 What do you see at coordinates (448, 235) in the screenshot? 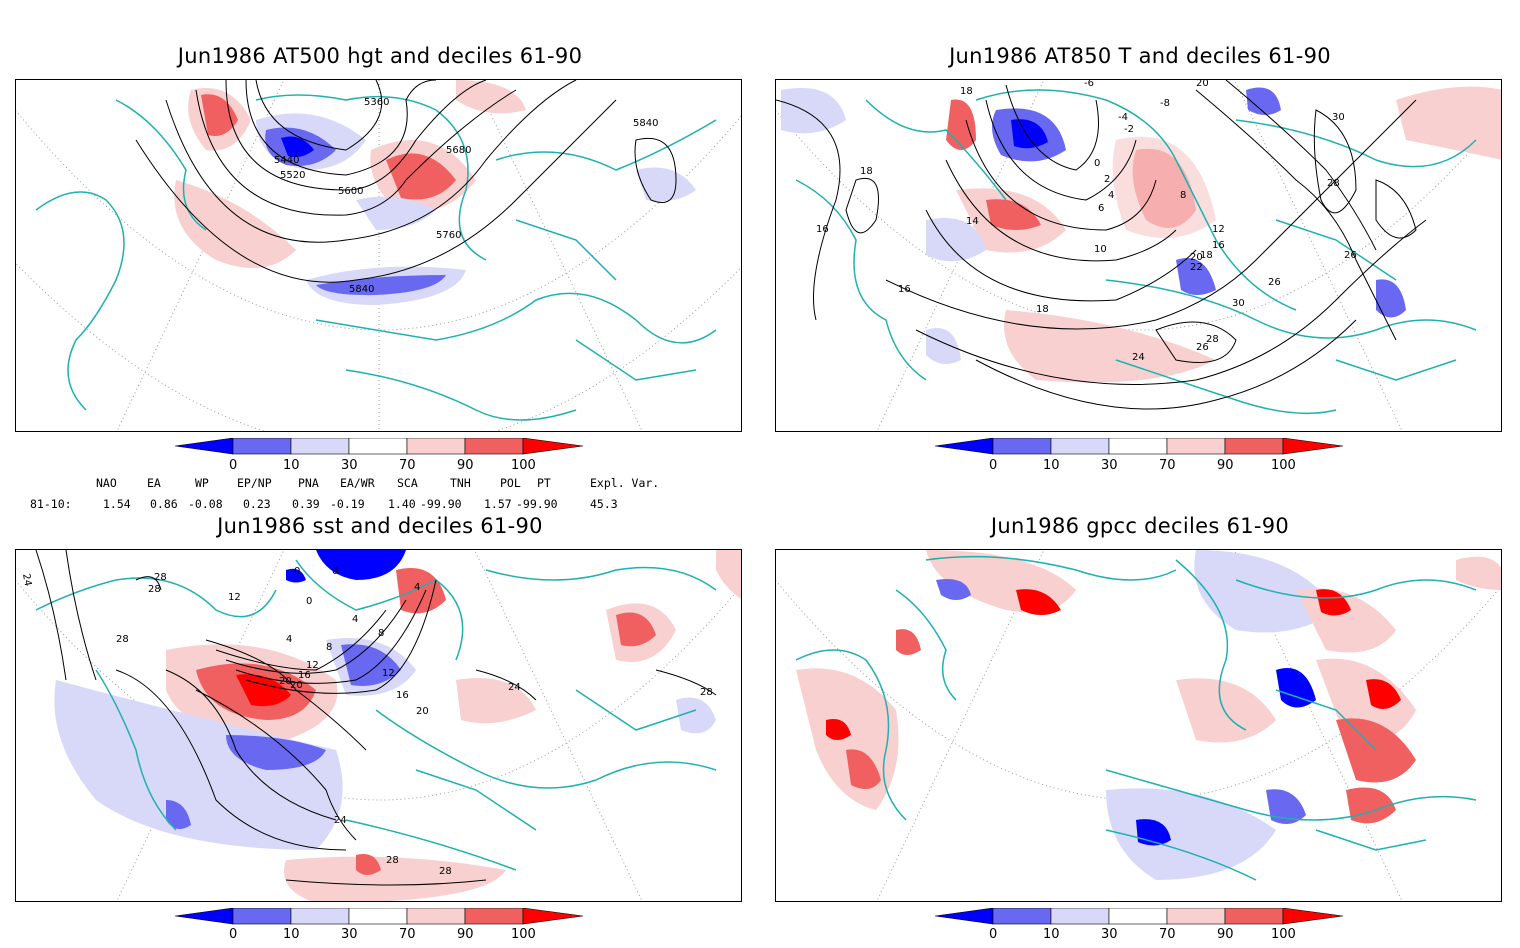
I see `contour-label: 5760` at bounding box center [448, 235].